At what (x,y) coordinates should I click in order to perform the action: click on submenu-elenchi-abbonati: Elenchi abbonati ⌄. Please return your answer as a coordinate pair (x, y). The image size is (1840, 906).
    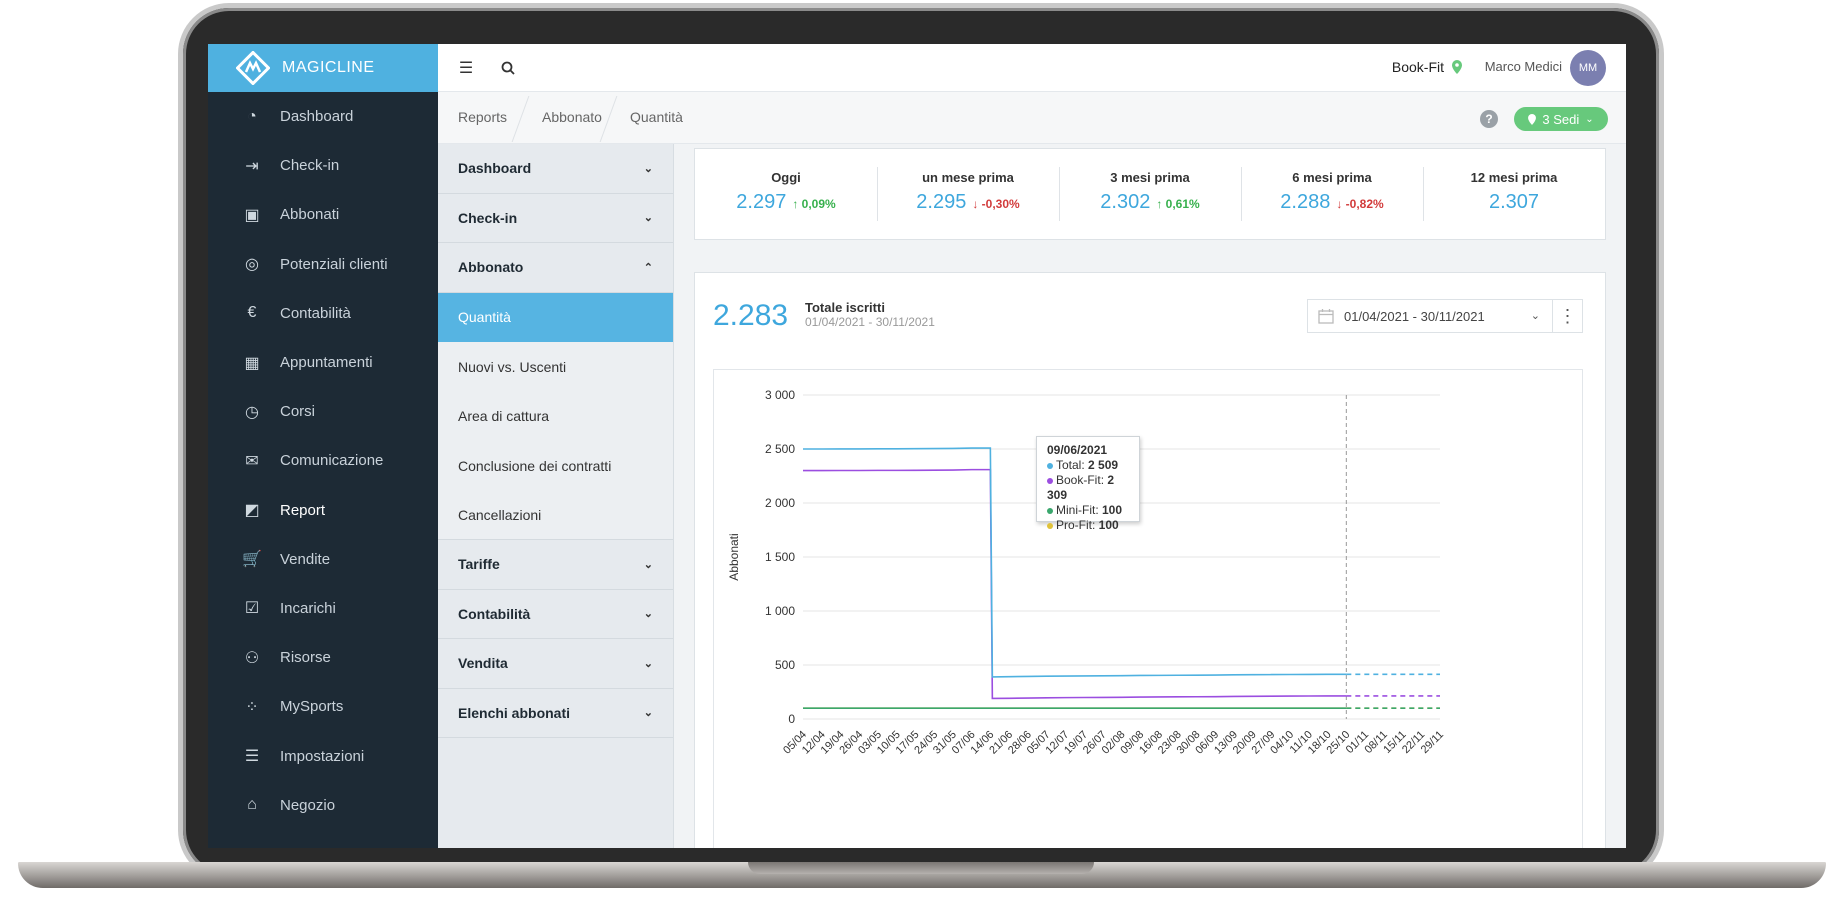
    Looking at the image, I should click on (555, 713).